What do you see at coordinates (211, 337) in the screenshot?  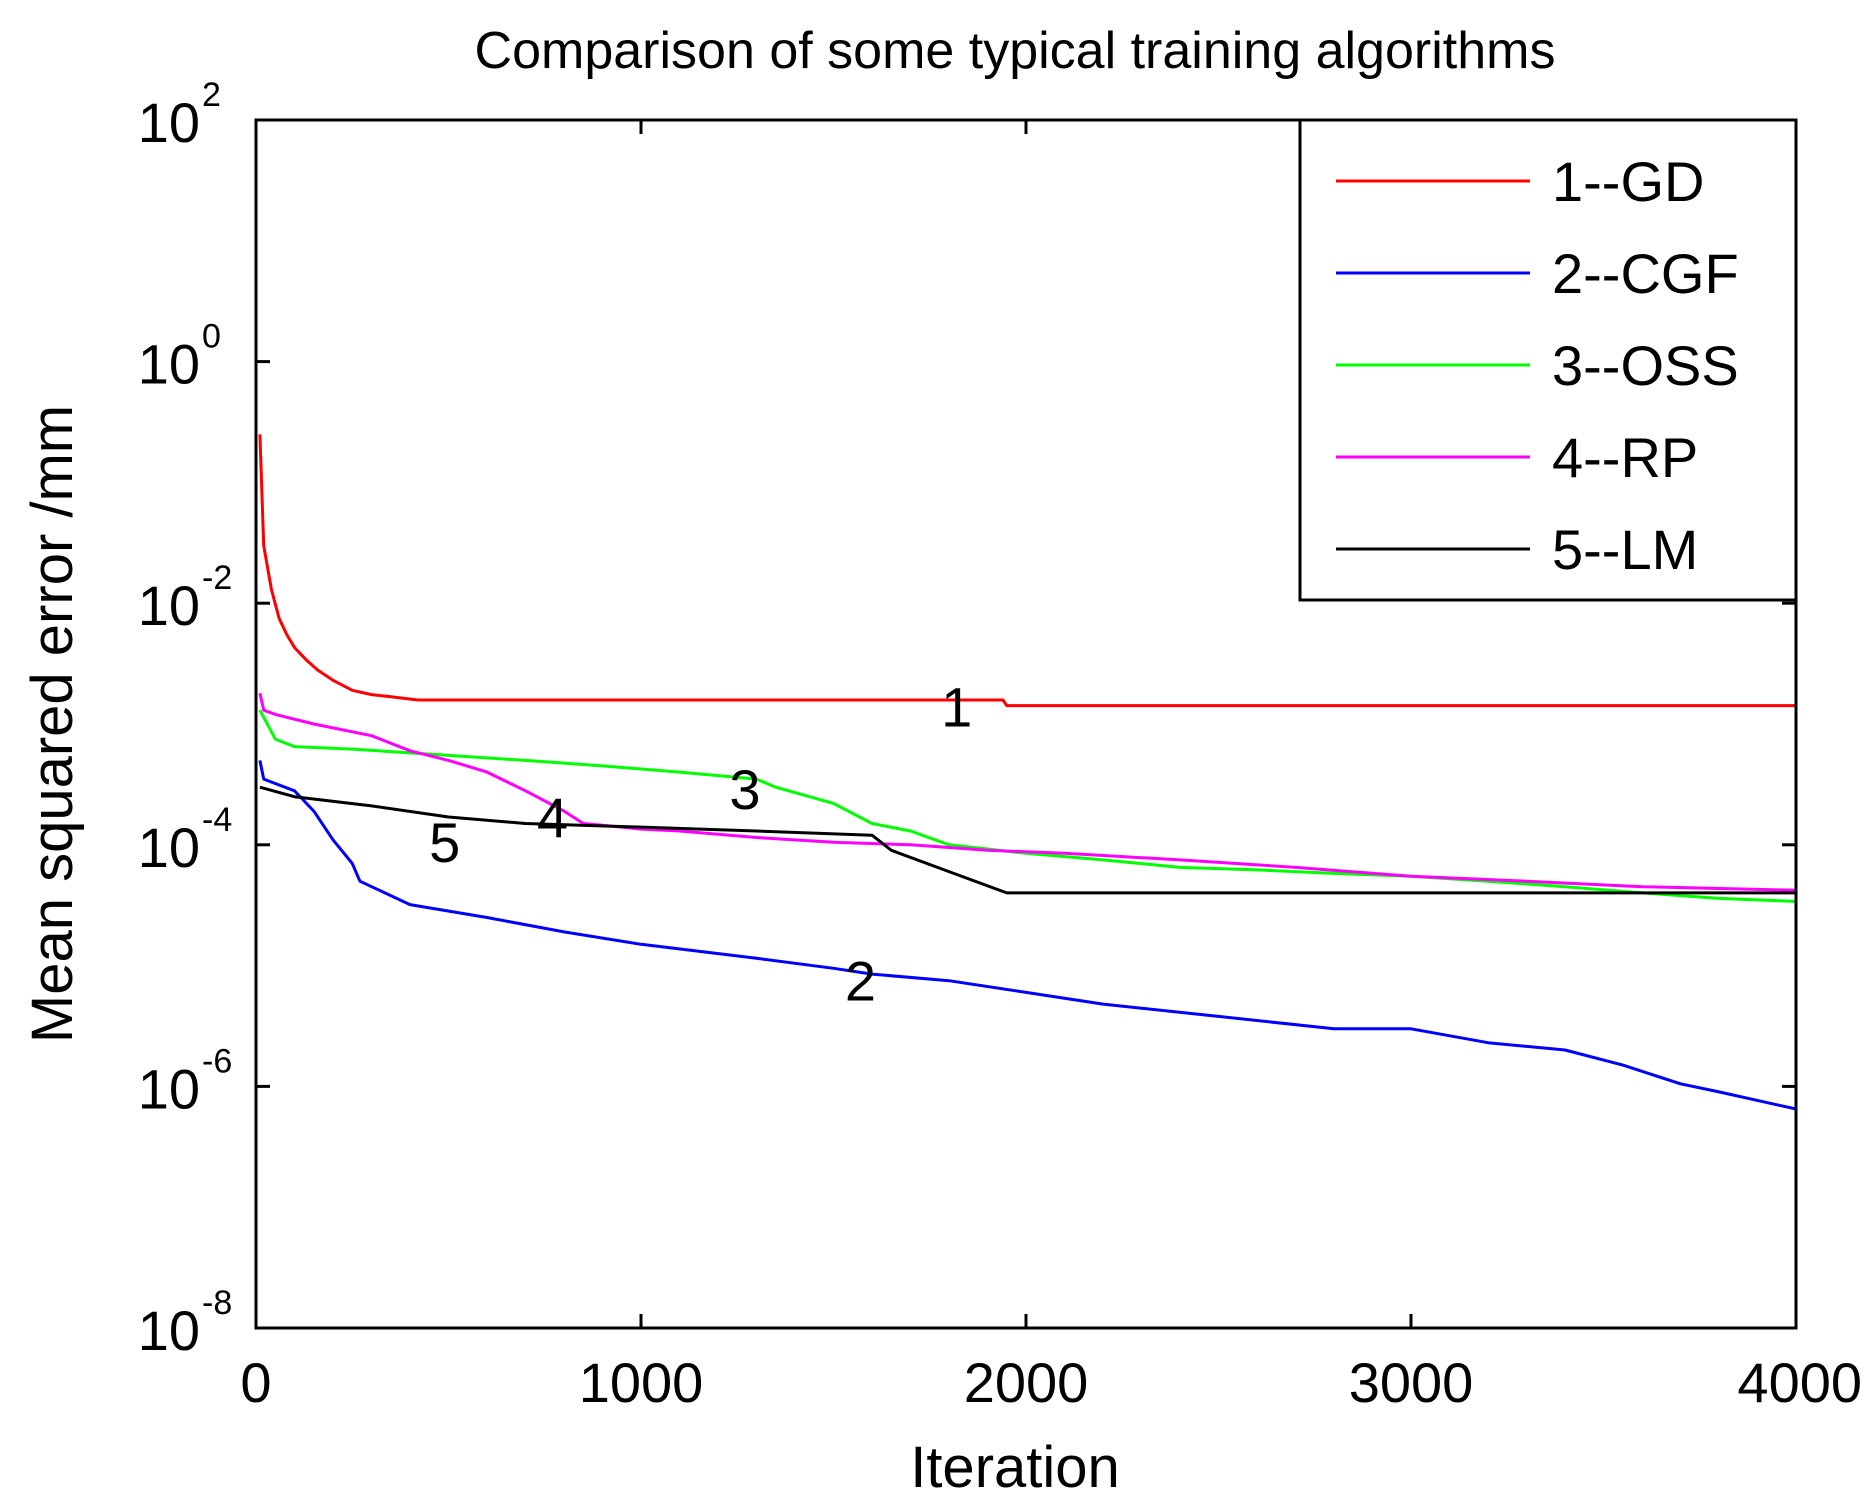 I see `y-tick-exponent: 0` at bounding box center [211, 337].